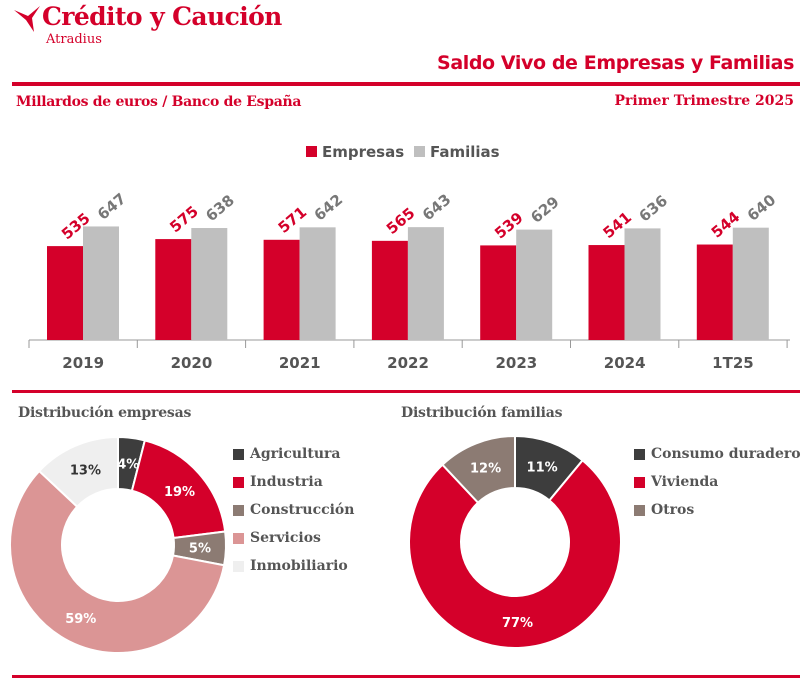 Image resolution: width=810 pixels, height=686 pixels. What do you see at coordinates (74, 39) in the screenshot?
I see `brand-subtitle: Atradius` at bounding box center [74, 39].